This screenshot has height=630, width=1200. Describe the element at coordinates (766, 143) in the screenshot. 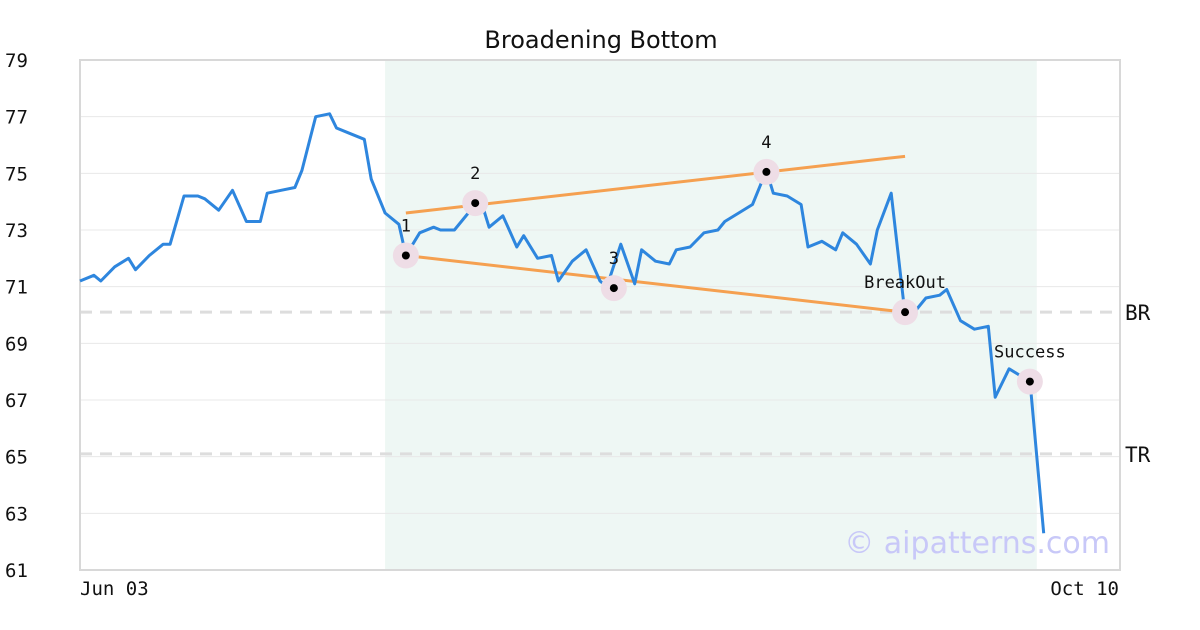

I see `point-label-4: 4` at that location.